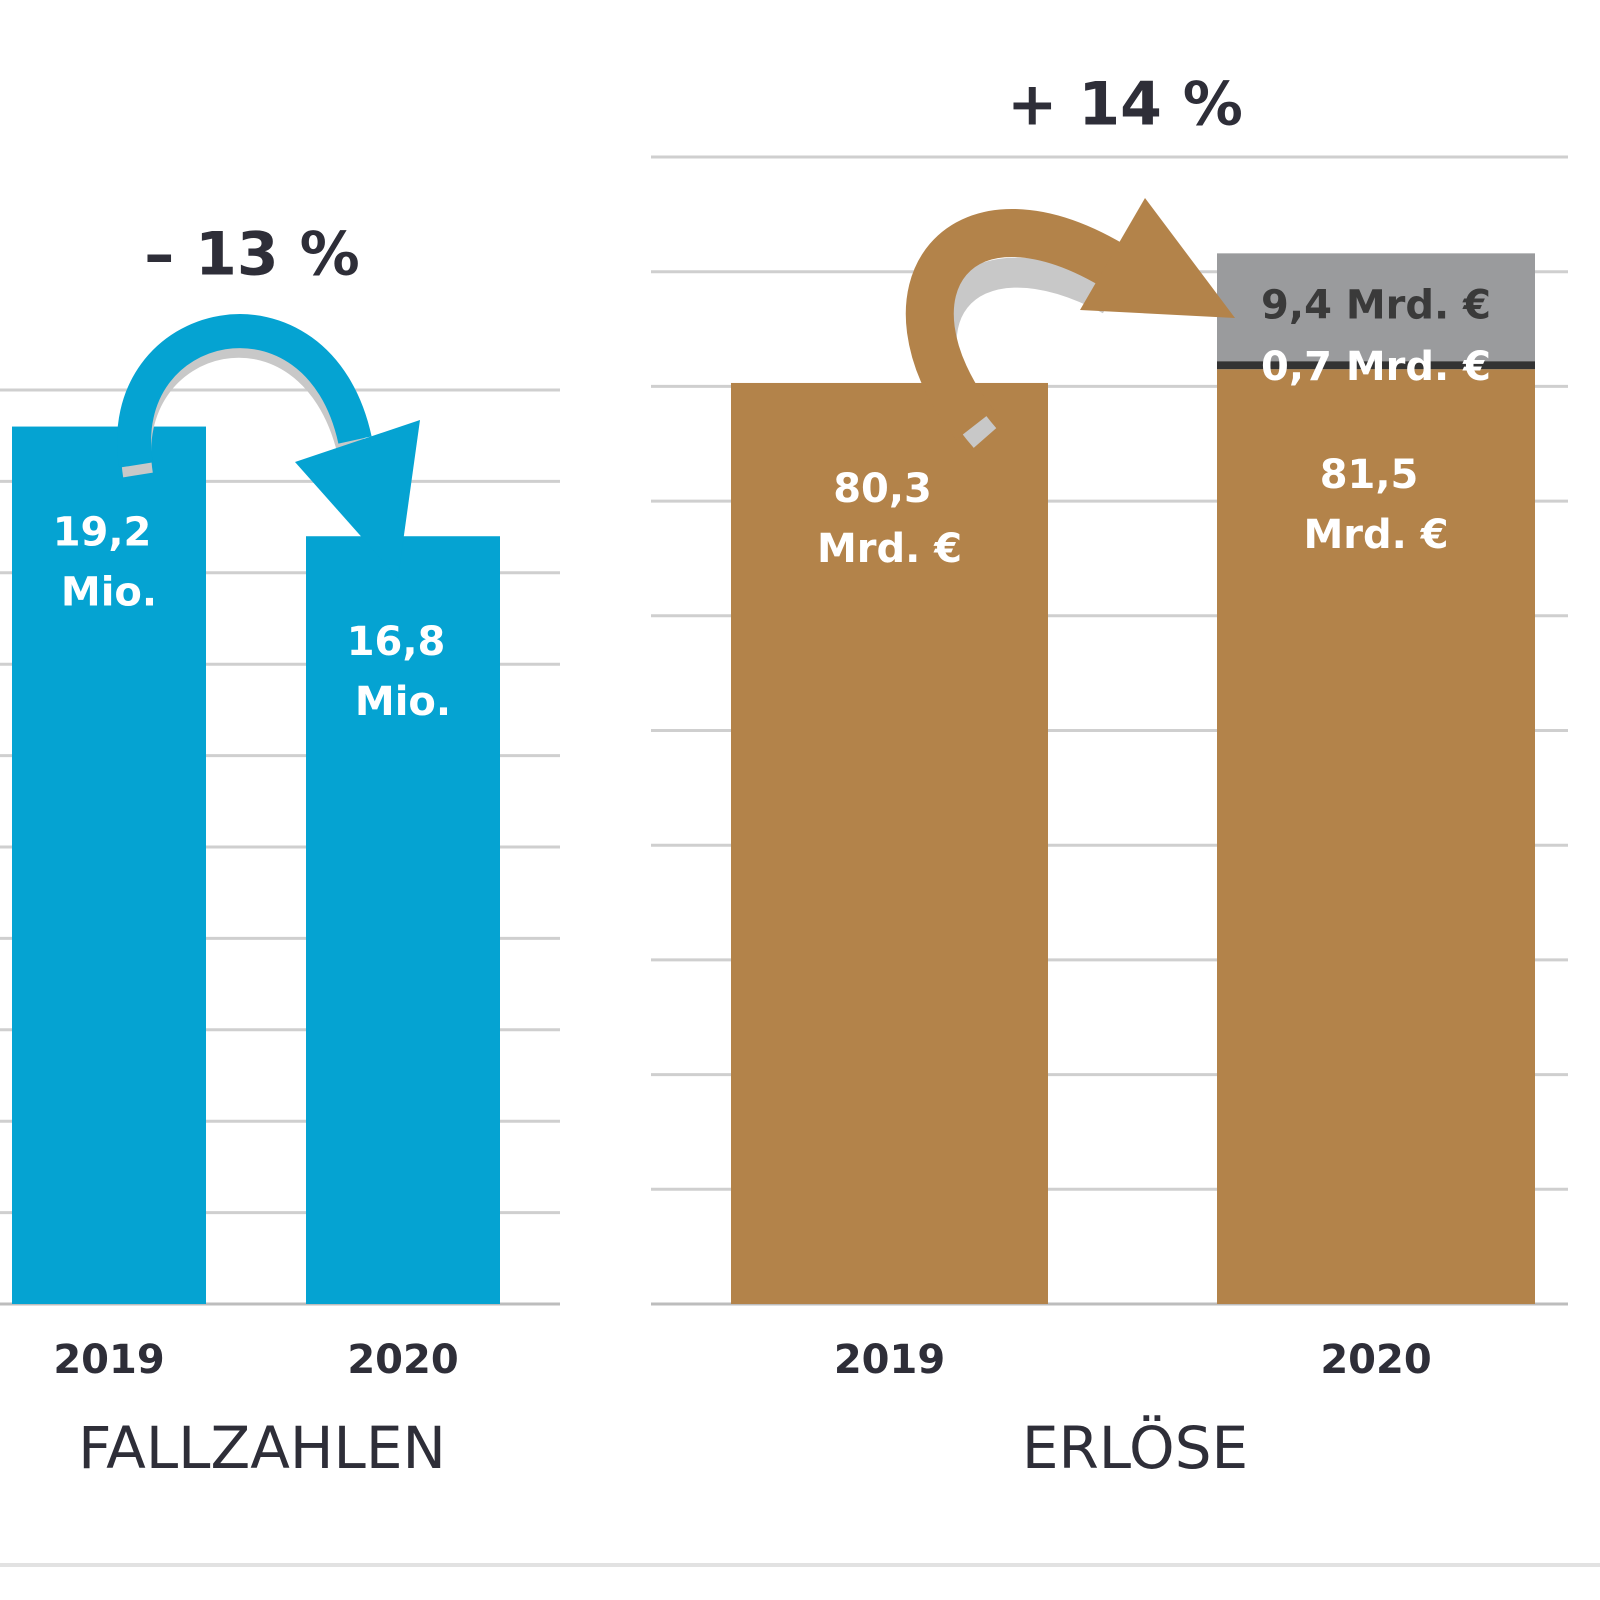 Image resolution: width=1600 pixels, height=1600 pixels. Describe the element at coordinates (889, 519) in the screenshot. I see `value-label: 80,3 Mrd. €` at that location.